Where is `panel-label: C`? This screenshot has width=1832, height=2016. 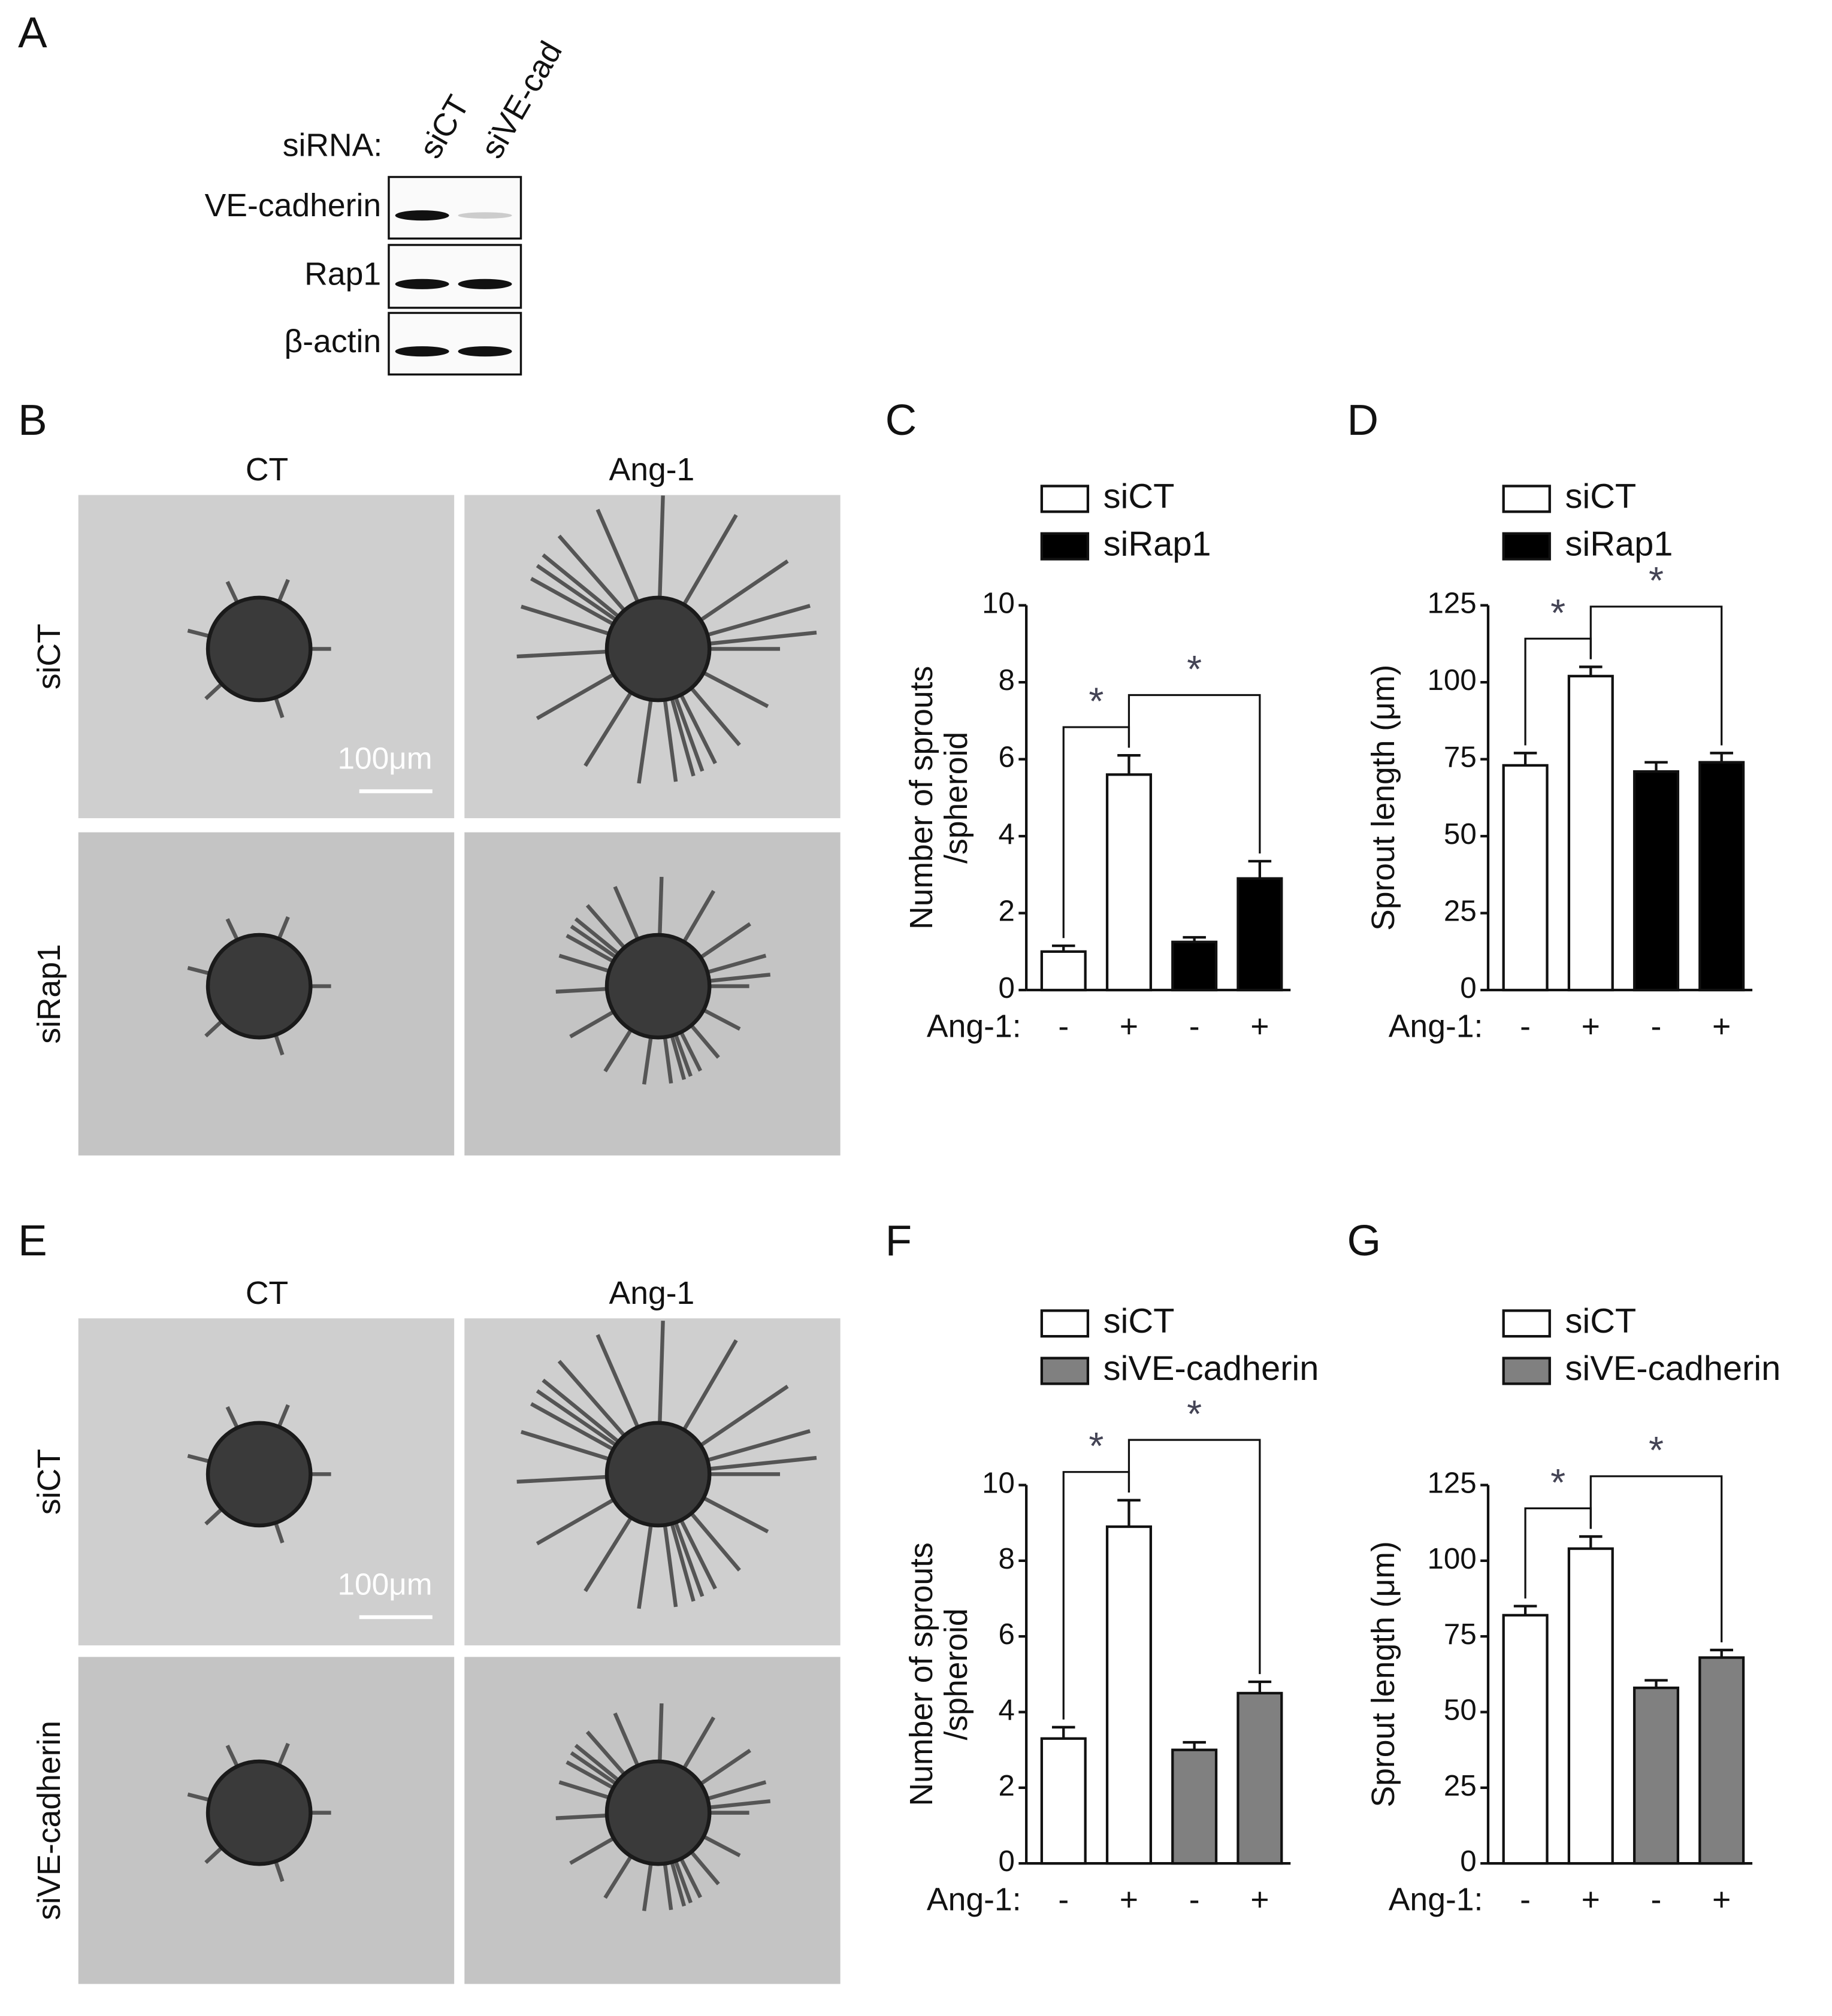 panel-label: C is located at coordinates (901, 420).